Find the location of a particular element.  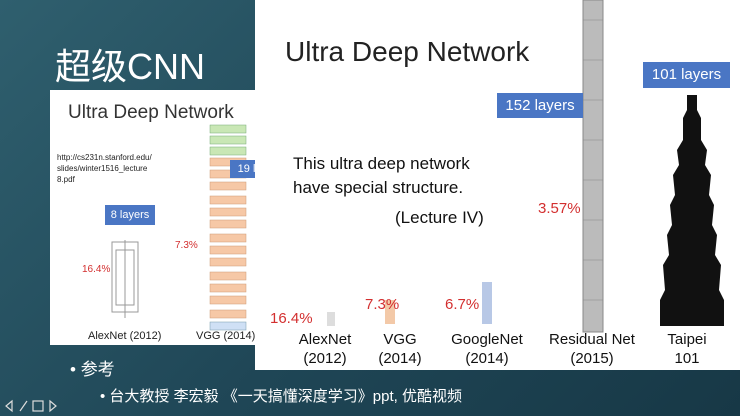

network-name: Taipei is located at coordinates (687, 339).